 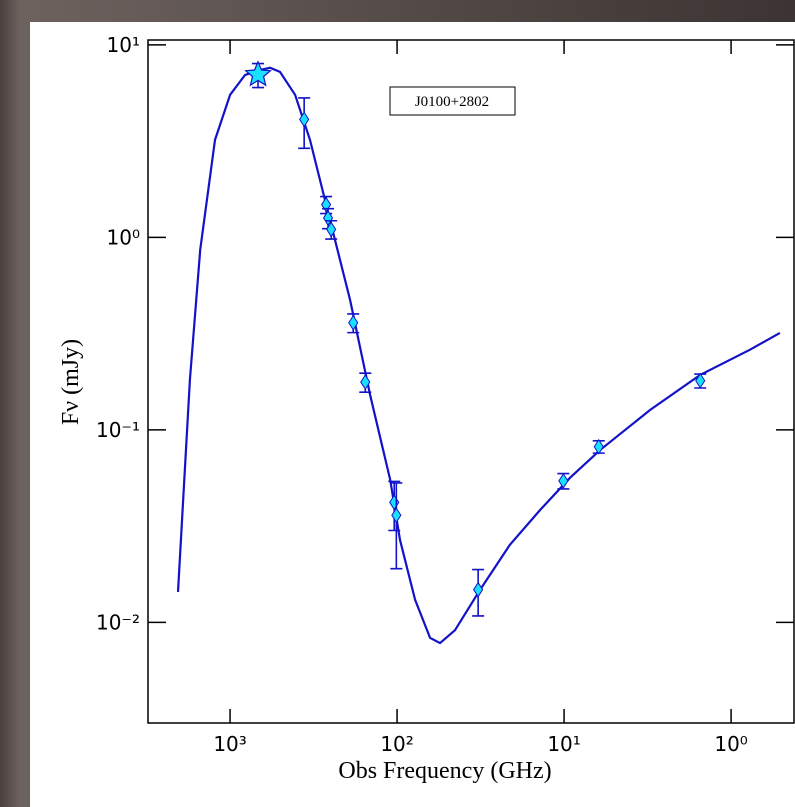 I want to click on annotation: J0100+2802, so click(x=452, y=102).